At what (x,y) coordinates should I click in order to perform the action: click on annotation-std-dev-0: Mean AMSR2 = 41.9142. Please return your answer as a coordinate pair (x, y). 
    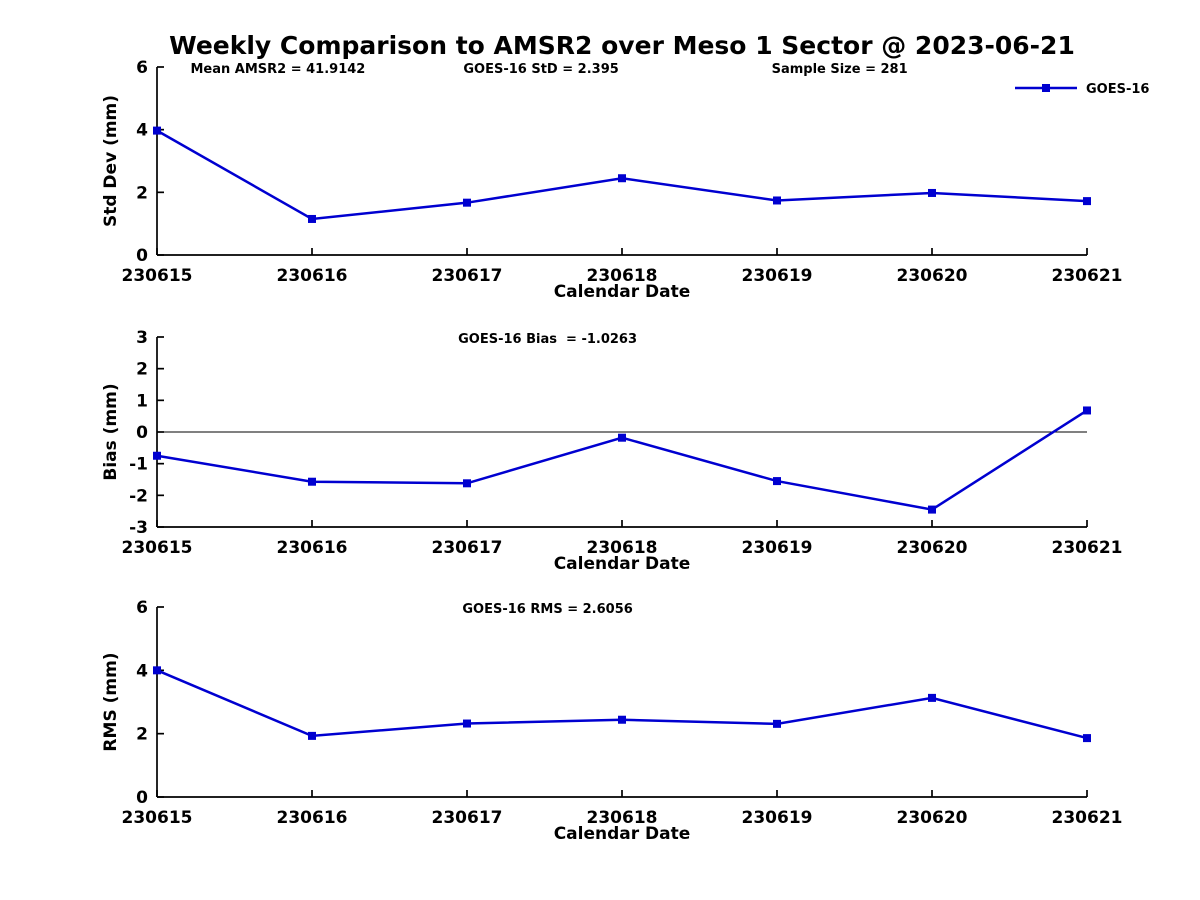
    Looking at the image, I should click on (277, 69).